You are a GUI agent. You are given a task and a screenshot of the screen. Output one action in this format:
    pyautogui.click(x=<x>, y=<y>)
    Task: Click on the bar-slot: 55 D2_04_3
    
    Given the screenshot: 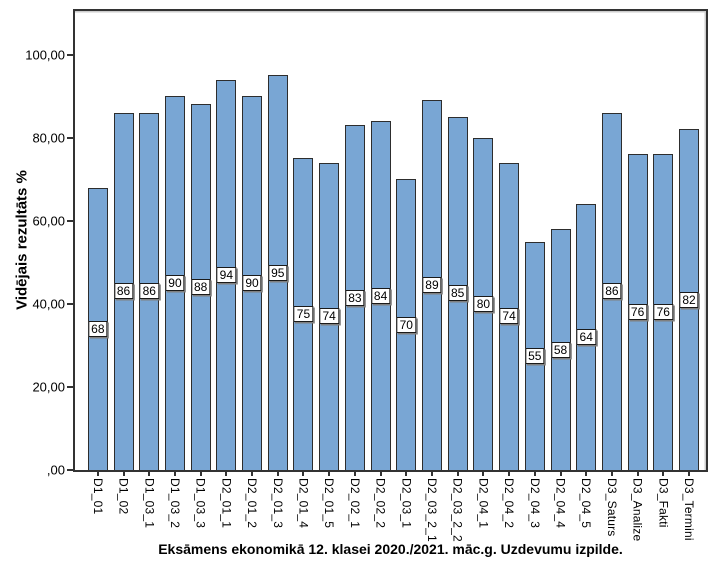 What is the action you would take?
    pyautogui.click(x=535, y=269)
    